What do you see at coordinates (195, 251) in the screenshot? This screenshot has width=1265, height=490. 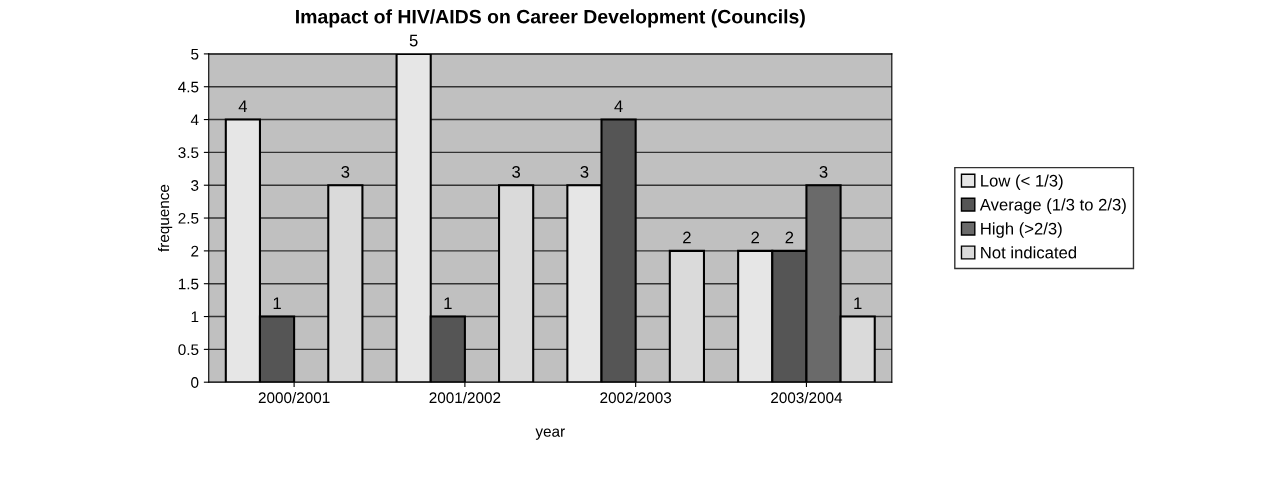 I see `y-tick-label: 2` at bounding box center [195, 251].